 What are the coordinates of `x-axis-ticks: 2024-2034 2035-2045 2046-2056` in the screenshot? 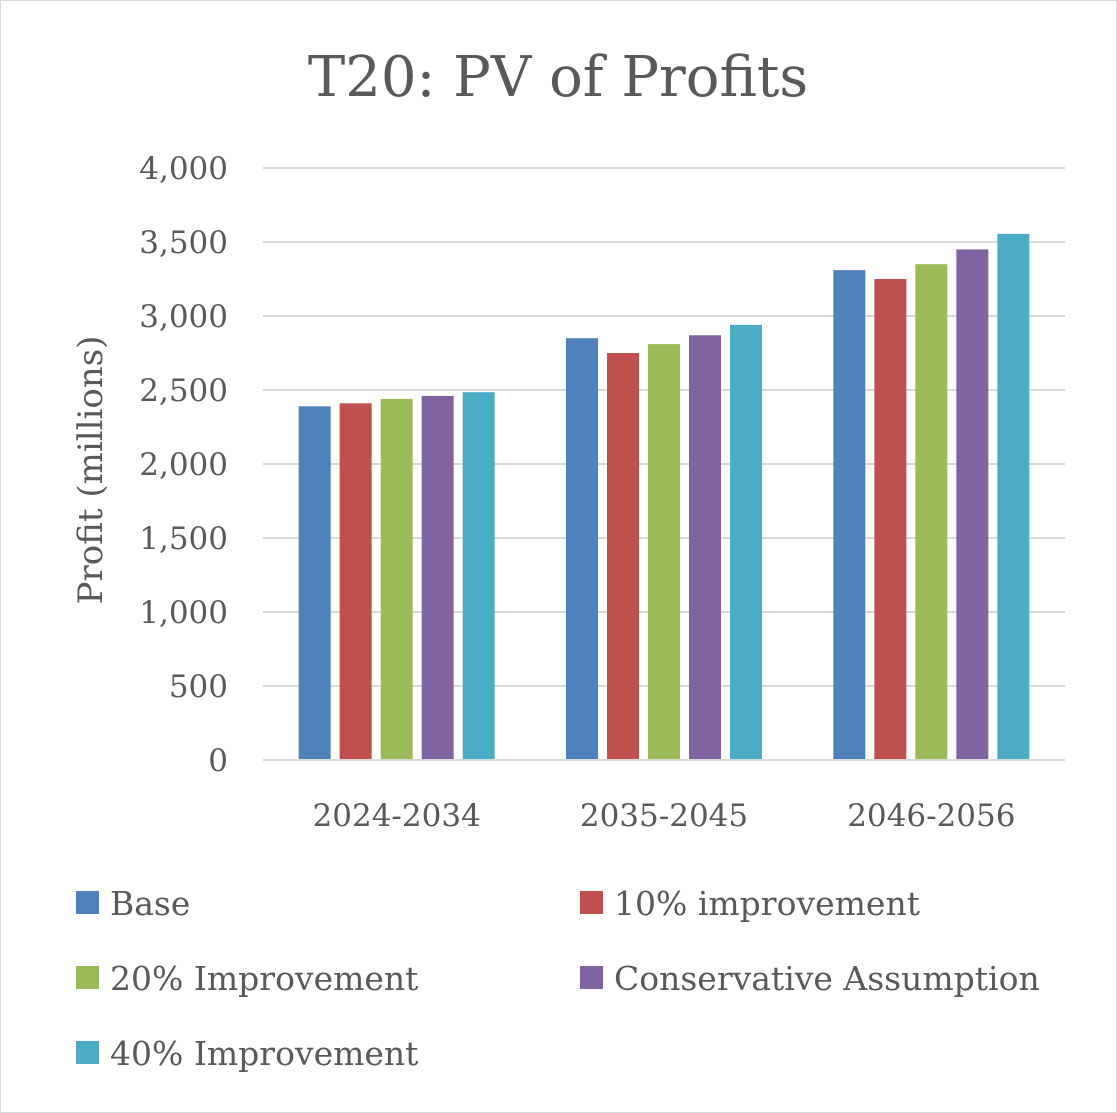 It's located at (664, 816).